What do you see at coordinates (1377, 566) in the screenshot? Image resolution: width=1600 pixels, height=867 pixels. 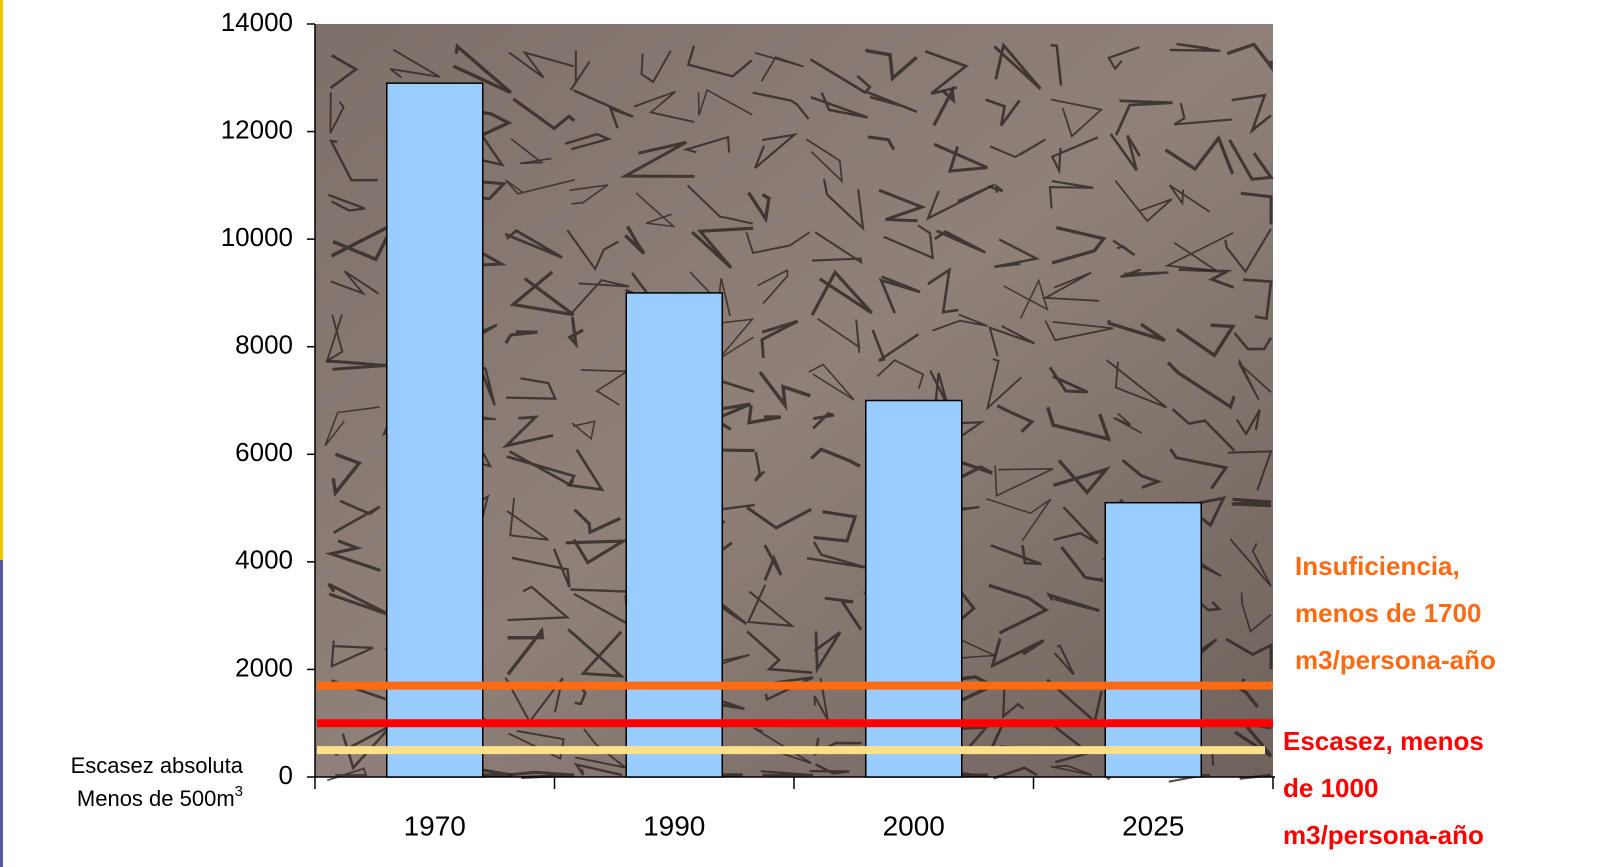 I see `reference-label: Insuficiencia,` at bounding box center [1377, 566].